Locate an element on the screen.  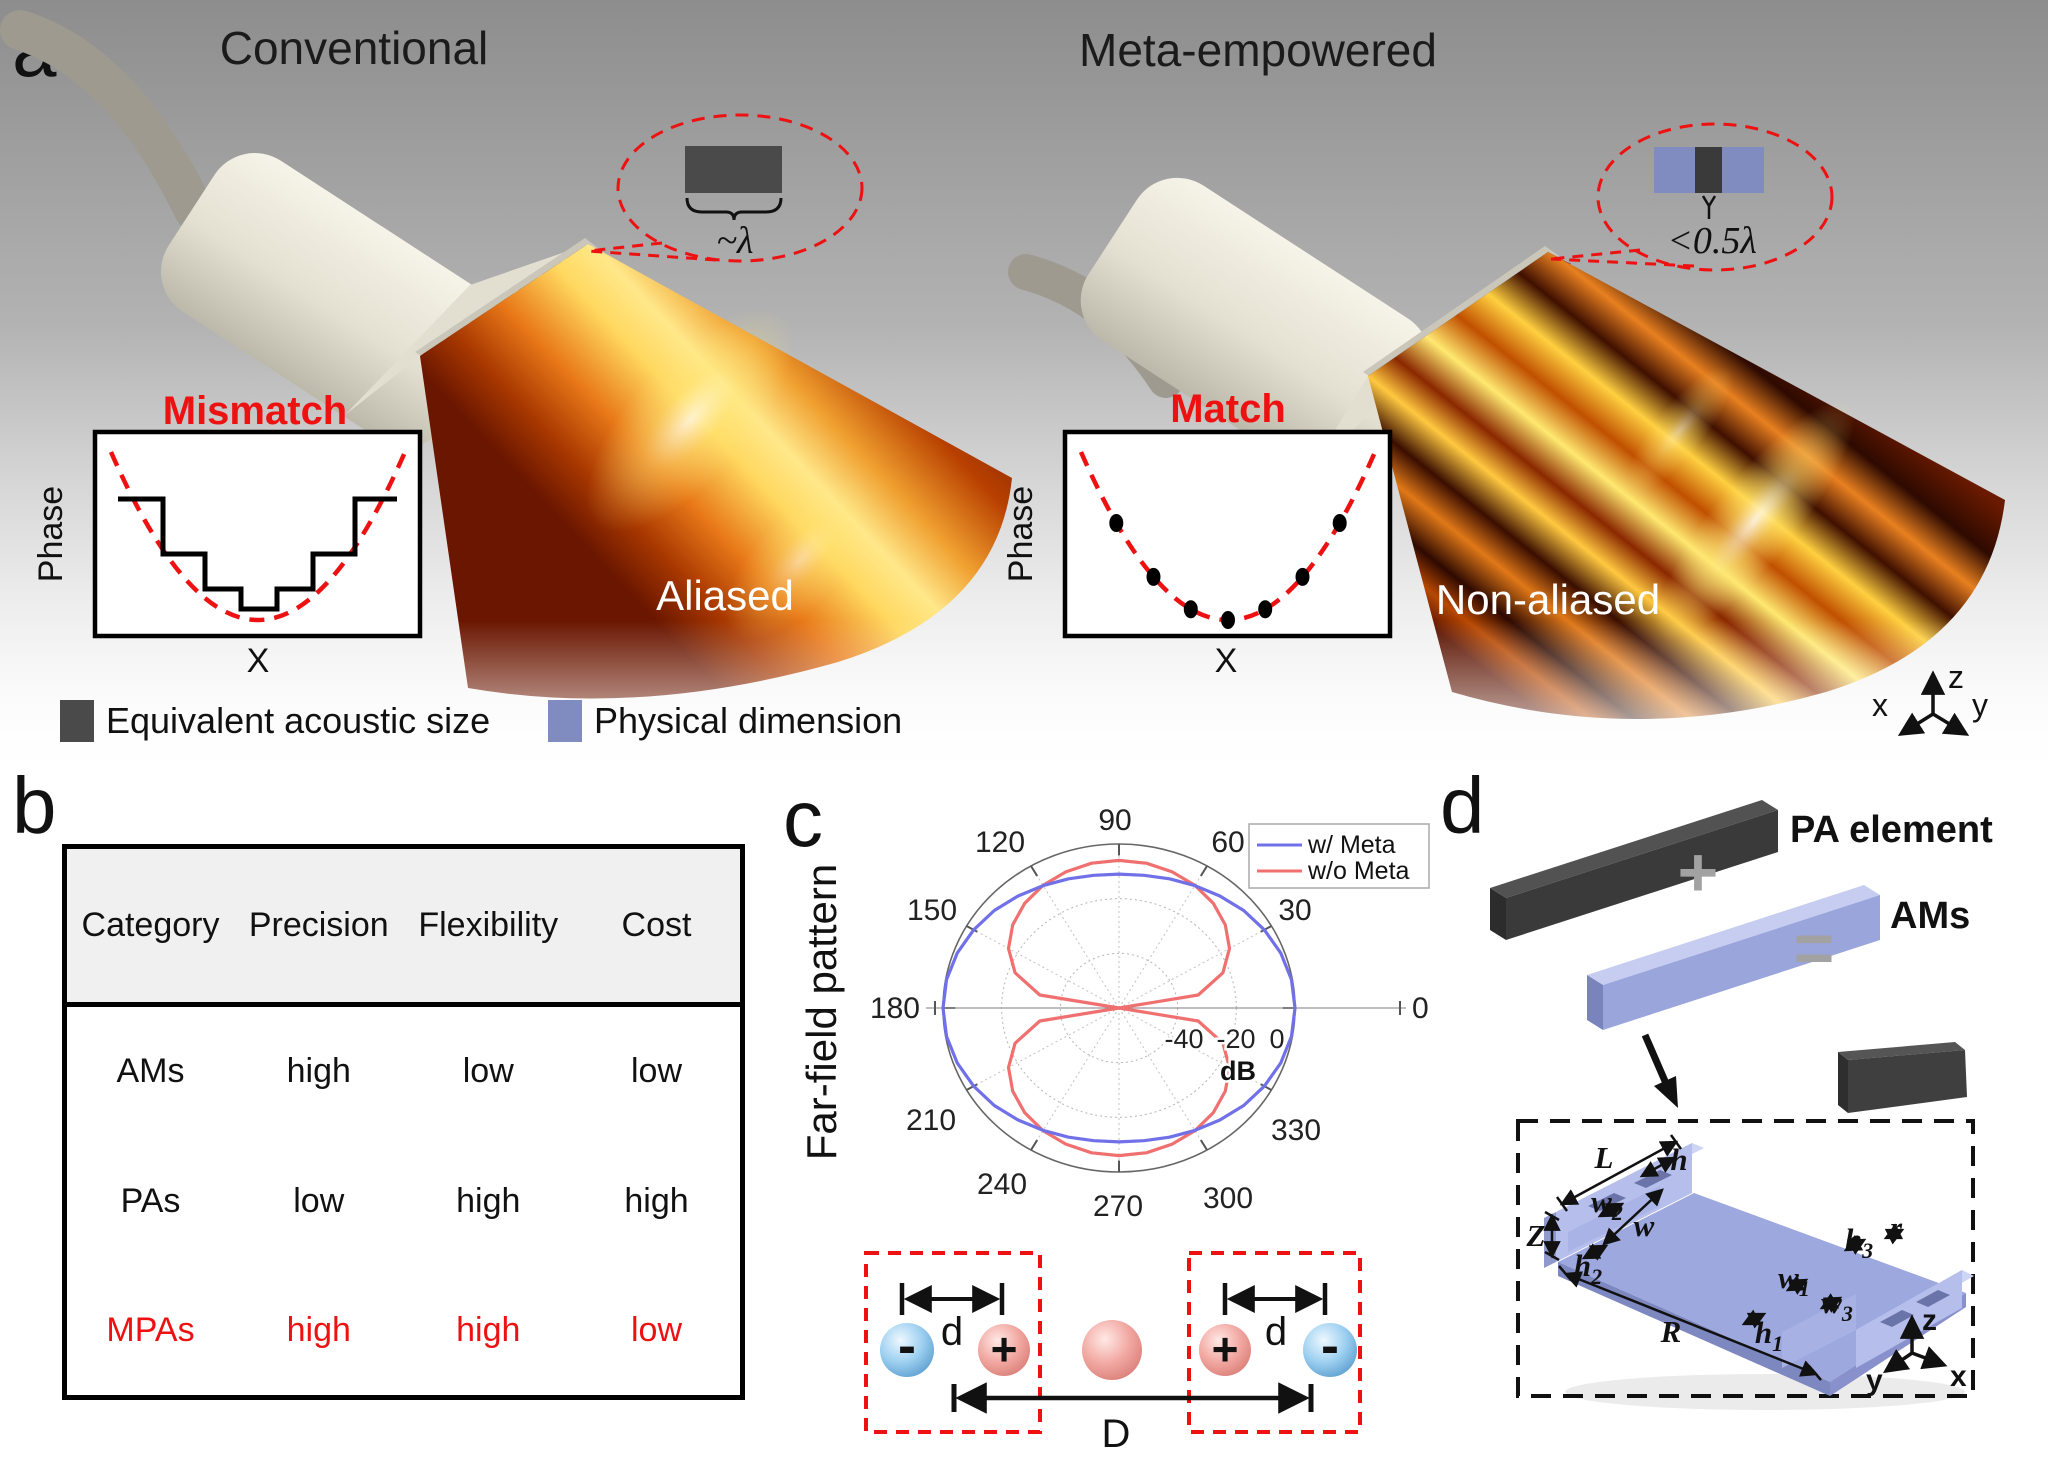
phase-xlabel: X is located at coordinates (258, 661).